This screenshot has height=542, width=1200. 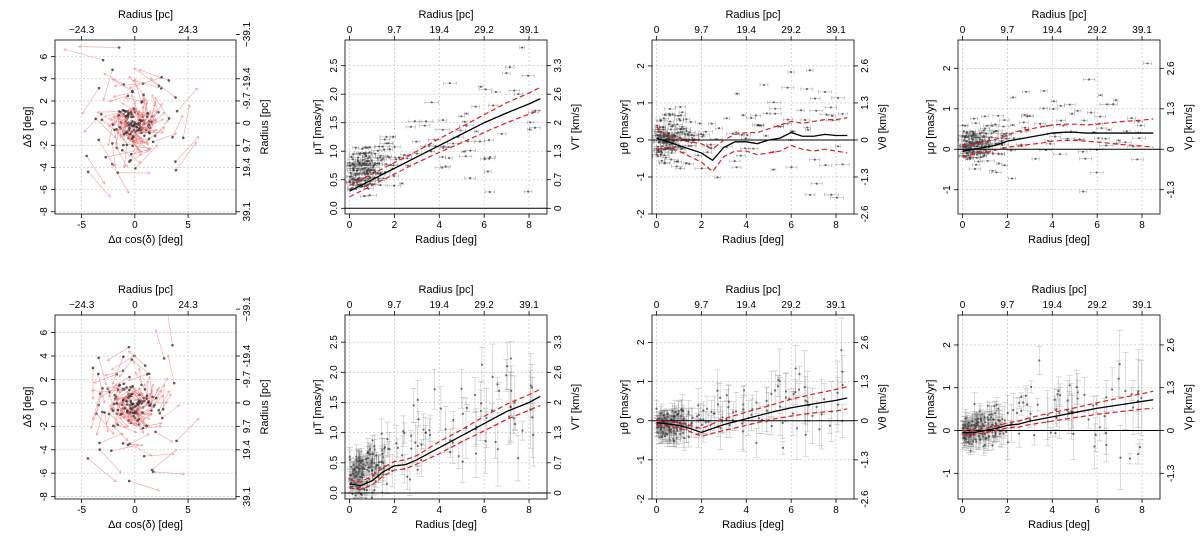 I want to click on y-axis-label: μθ [mas/yr], so click(x=625, y=127).